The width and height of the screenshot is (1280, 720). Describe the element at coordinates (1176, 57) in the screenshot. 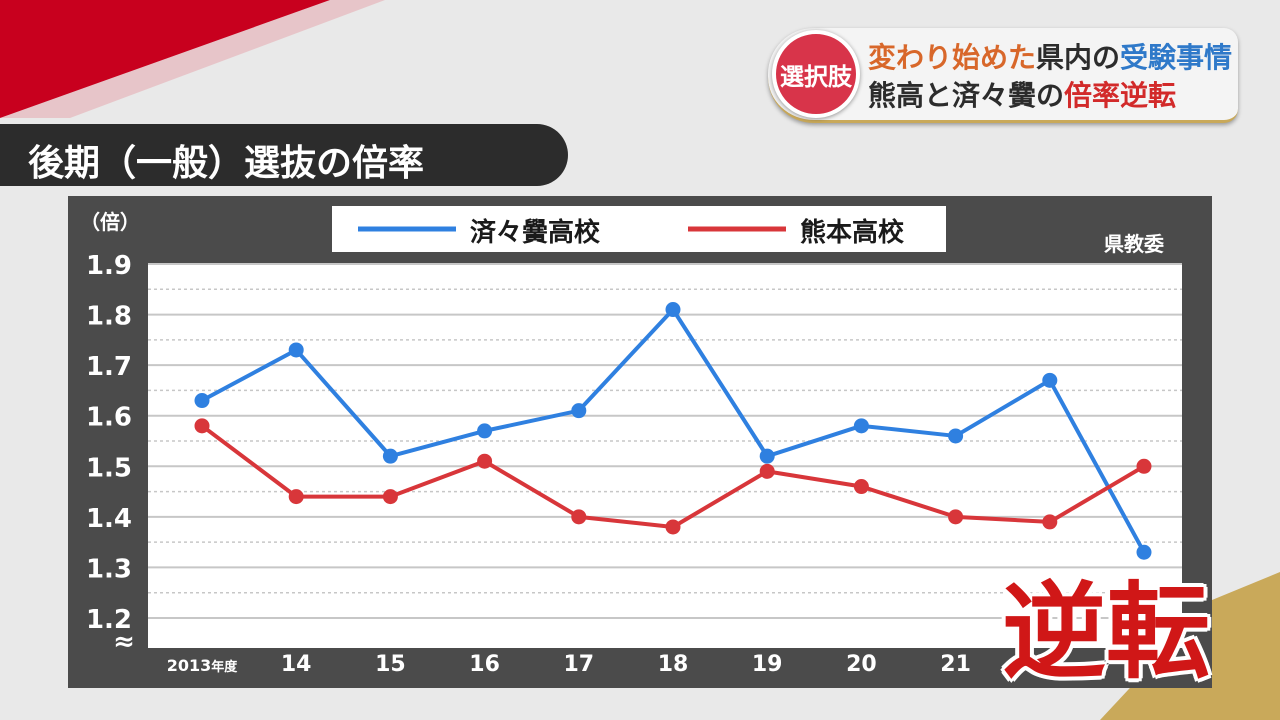

I see `caption-line-1-segment-2: 受験事情` at that location.